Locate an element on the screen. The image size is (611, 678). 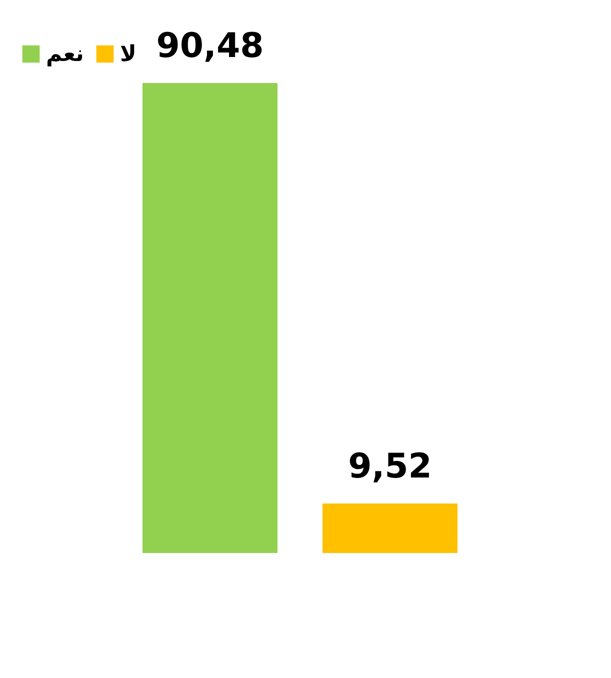
legend-label: لا is located at coordinates (128, 54).